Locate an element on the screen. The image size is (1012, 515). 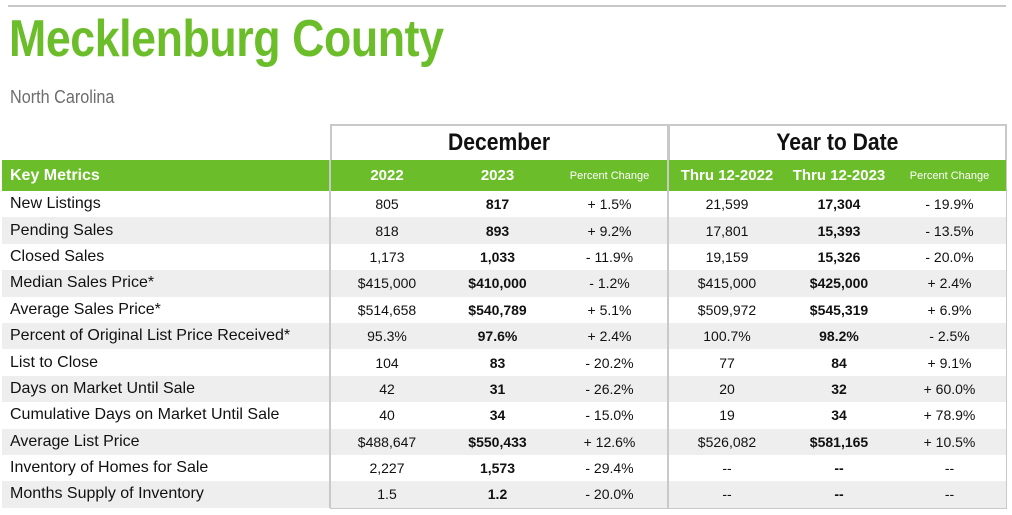
ytd-2023-value: 34 is located at coordinates (839, 415).